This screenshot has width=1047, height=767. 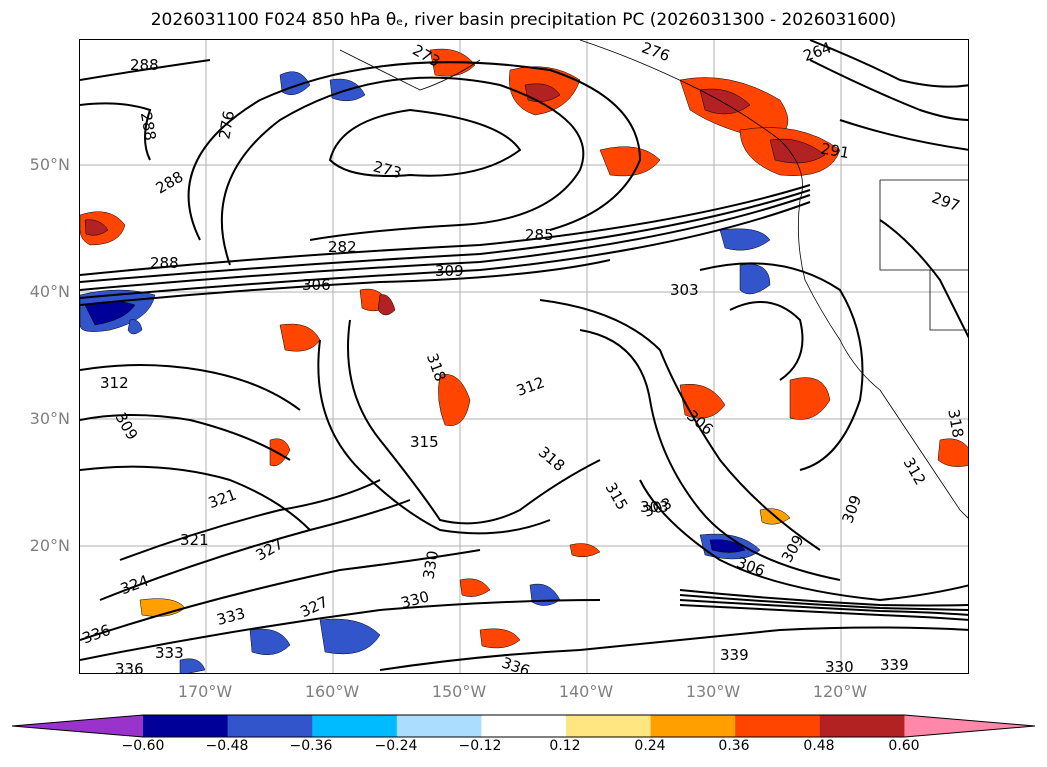 I want to click on colorbar-tick: 0.48, so click(x=819, y=746).